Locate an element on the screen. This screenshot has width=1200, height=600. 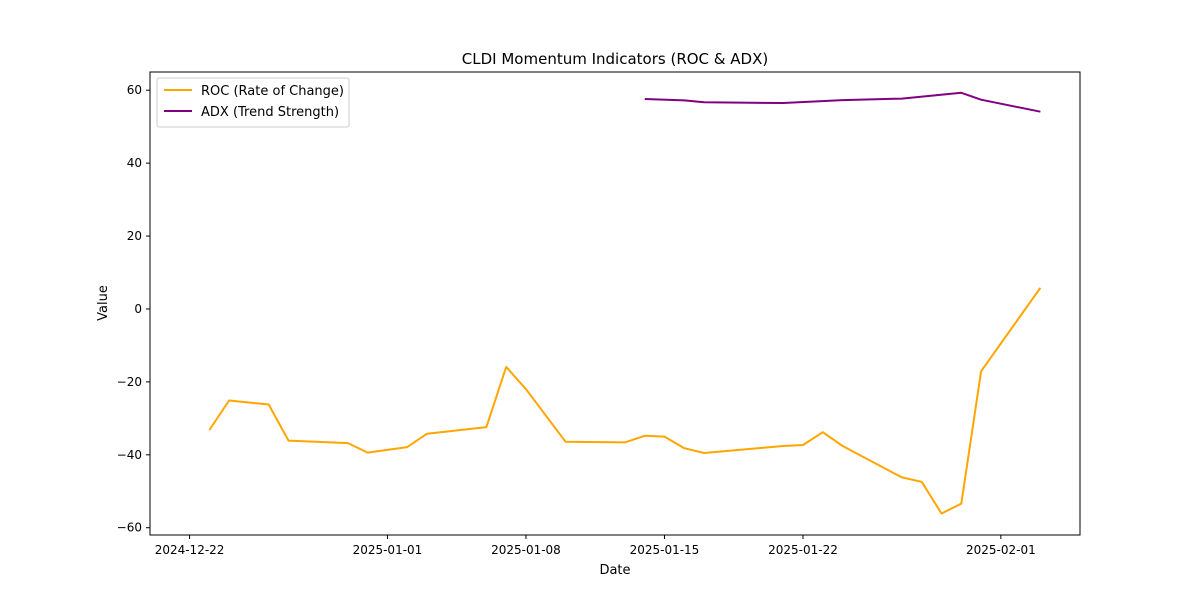
x-tick-label: 2025-01-22 is located at coordinates (803, 550).